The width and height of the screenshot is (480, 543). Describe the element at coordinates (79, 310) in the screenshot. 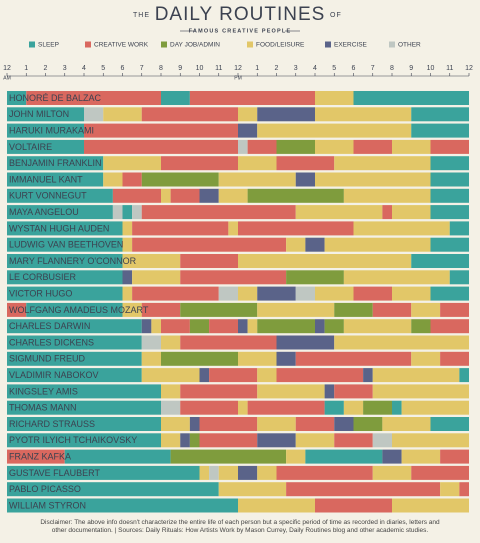

I see `person-name: WOLFGANG AMADEUS MOZART` at that location.